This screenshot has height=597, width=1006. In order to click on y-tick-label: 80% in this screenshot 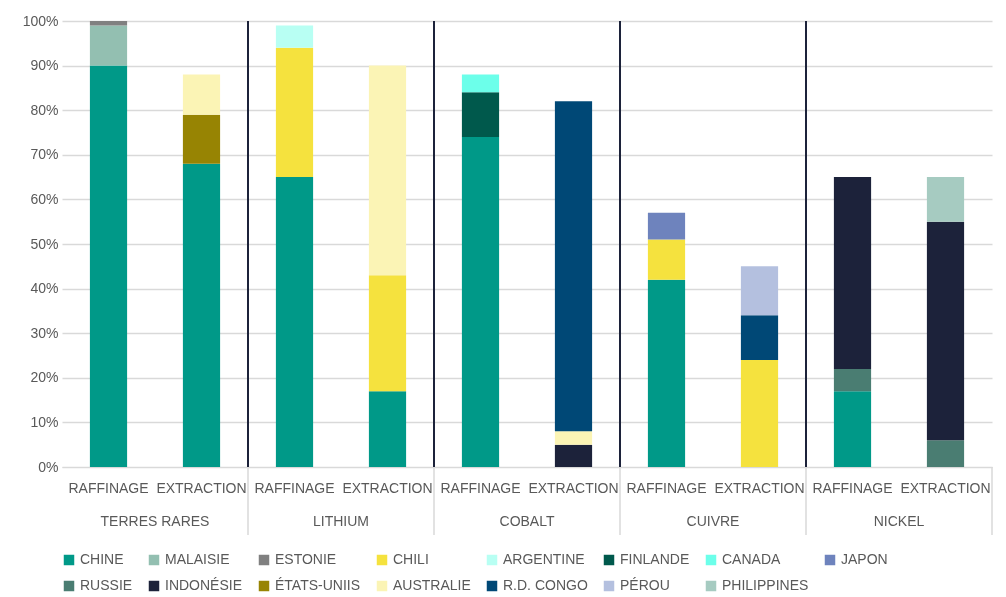, I will do `click(44, 109)`.